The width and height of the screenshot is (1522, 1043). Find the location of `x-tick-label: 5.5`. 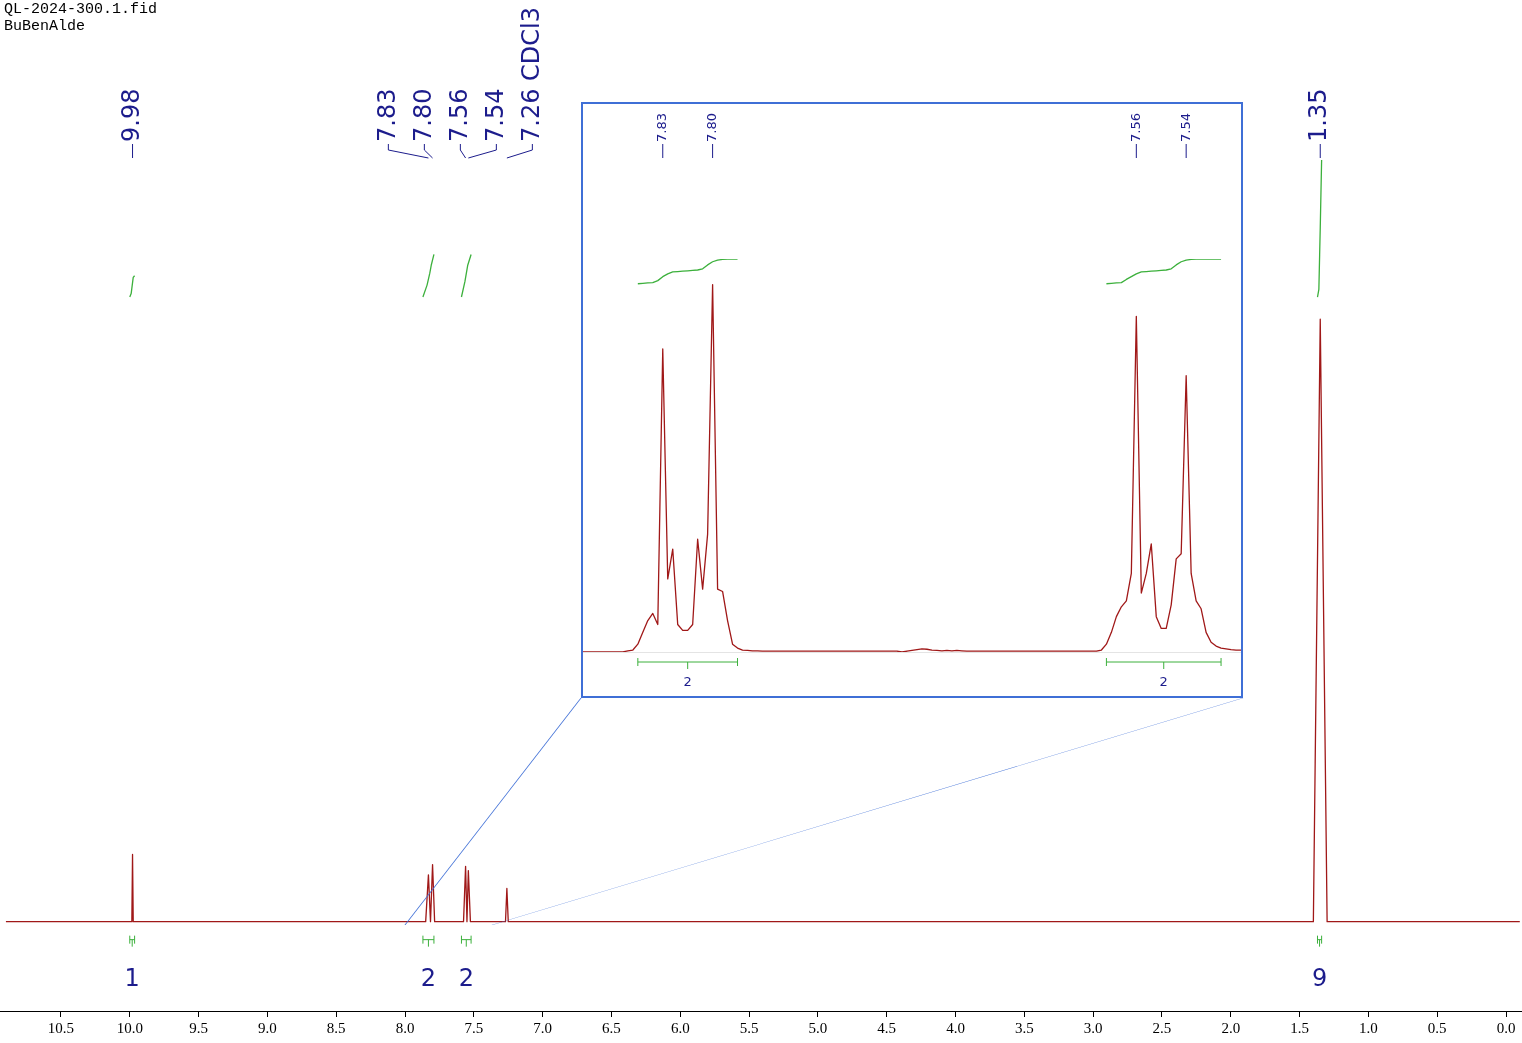

x-tick-label: 5.5 is located at coordinates (749, 1027).